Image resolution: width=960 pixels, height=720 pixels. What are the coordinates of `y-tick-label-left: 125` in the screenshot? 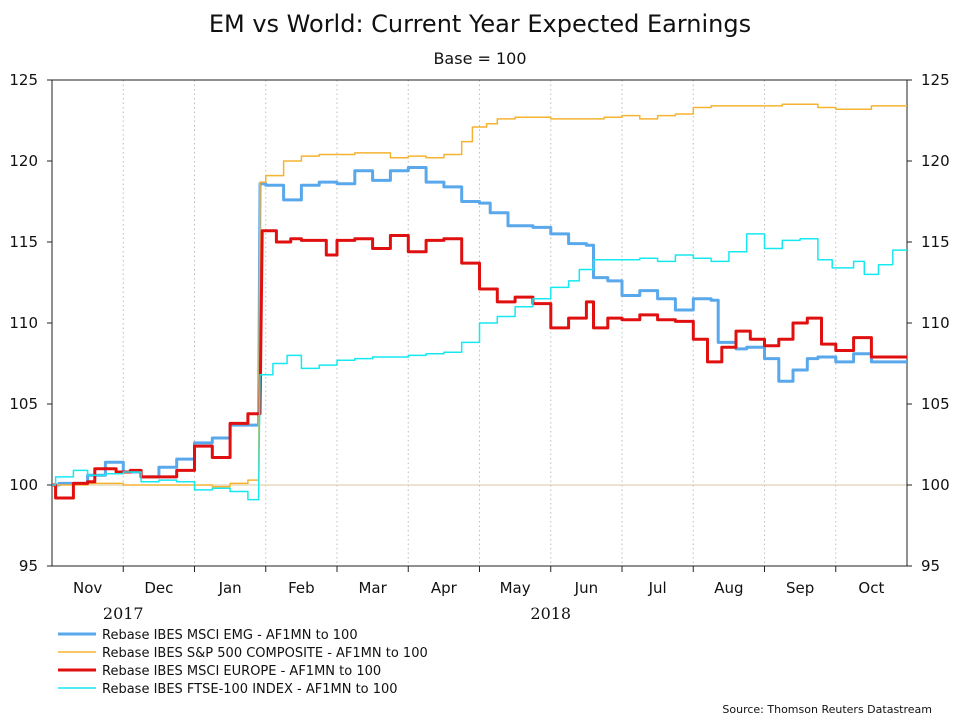 It's located at (23, 80).